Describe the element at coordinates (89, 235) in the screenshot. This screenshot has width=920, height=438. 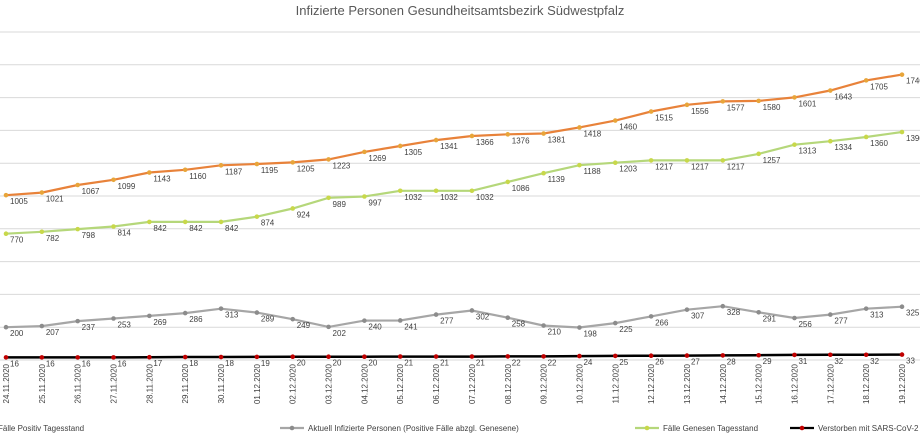
I see `data-label: 798` at that location.